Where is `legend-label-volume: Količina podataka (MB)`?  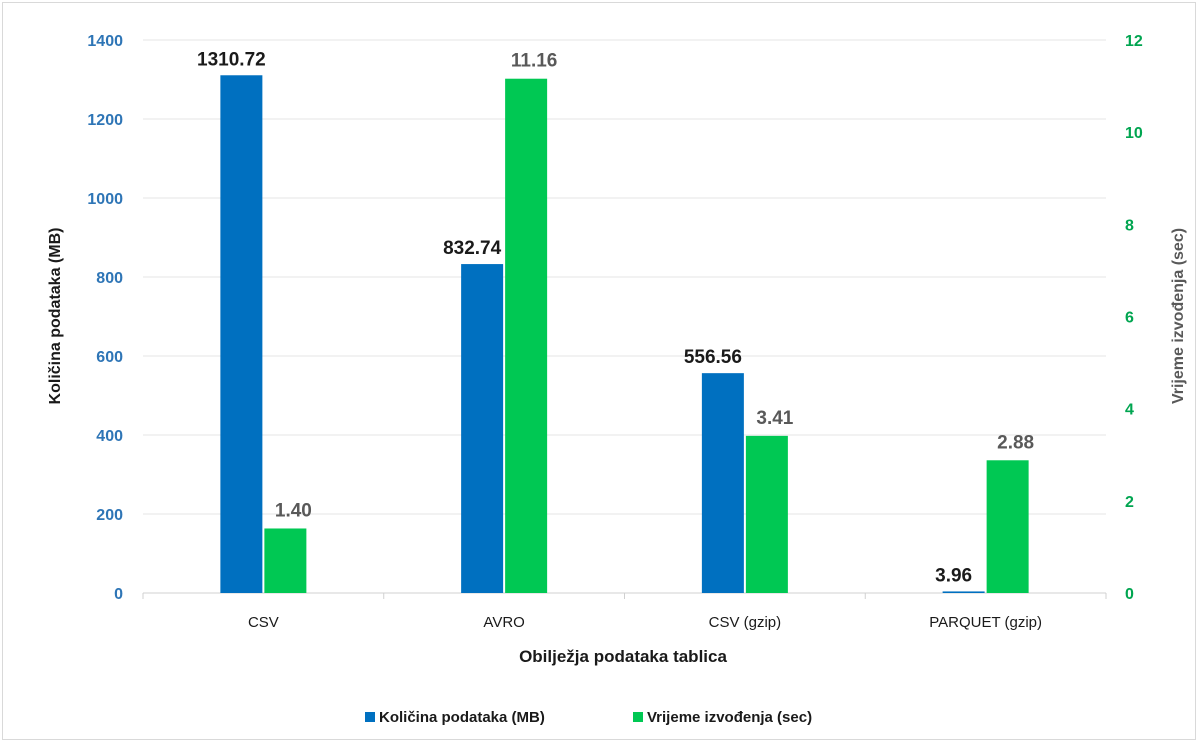 legend-label-volume: Količina podataka (MB) is located at coordinates (462, 717).